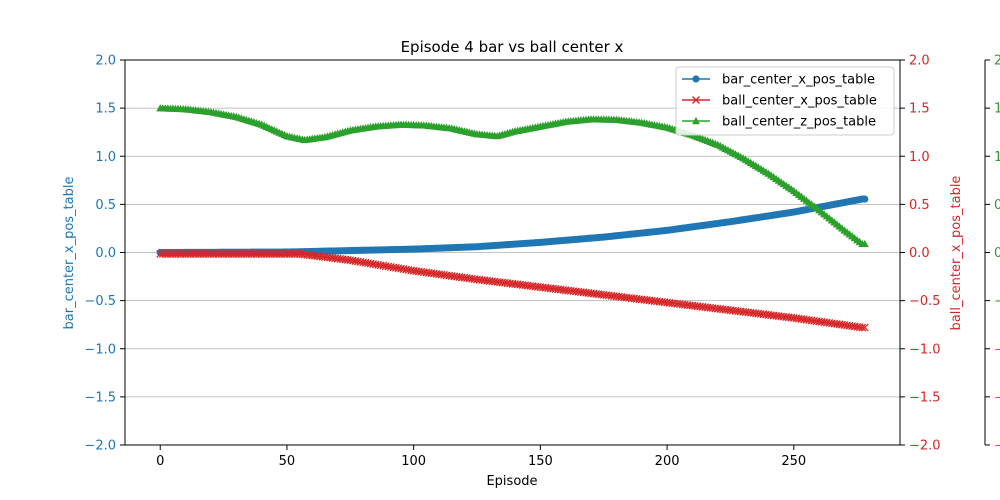  I want to click on legend-box, so click(785, 101).